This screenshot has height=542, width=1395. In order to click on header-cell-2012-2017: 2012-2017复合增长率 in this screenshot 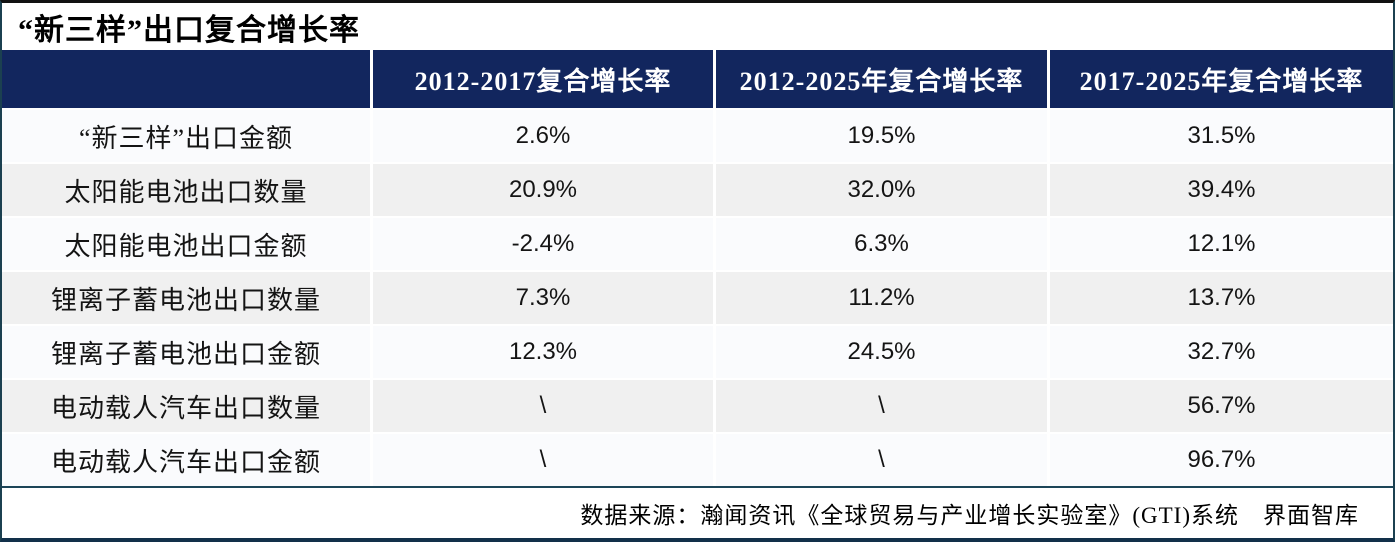, I will do `click(541, 79)`.